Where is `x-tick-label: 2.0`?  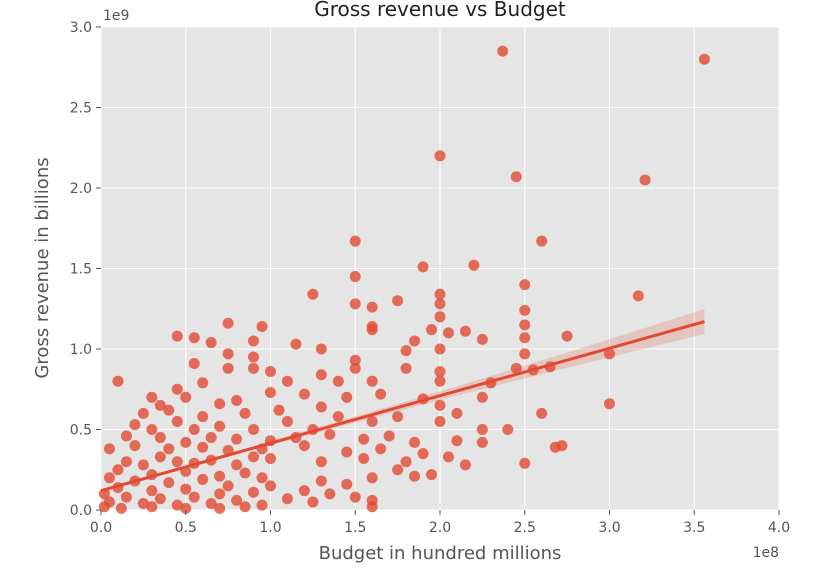 x-tick-label: 2.0 is located at coordinates (440, 528).